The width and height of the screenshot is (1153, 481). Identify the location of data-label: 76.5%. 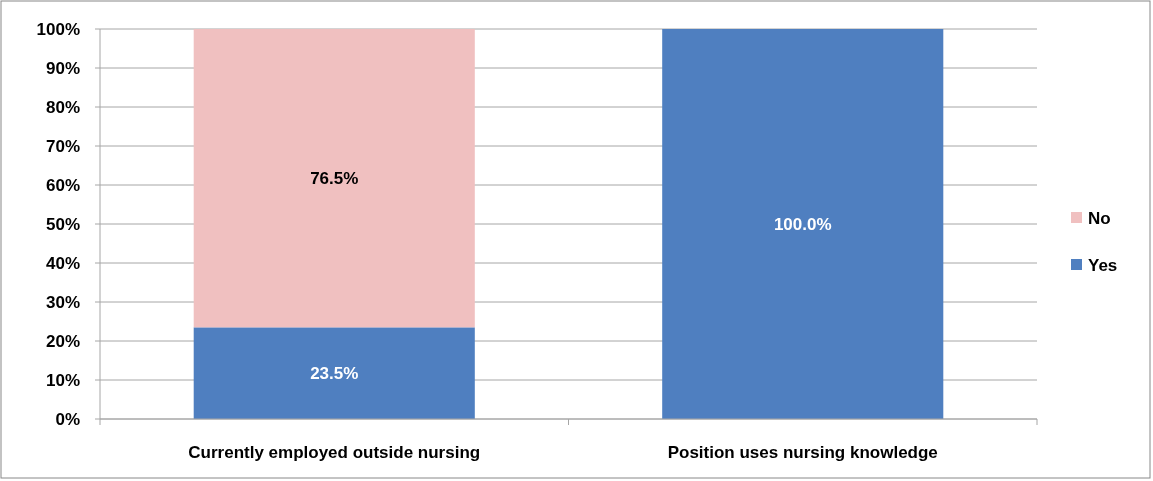
(334, 178).